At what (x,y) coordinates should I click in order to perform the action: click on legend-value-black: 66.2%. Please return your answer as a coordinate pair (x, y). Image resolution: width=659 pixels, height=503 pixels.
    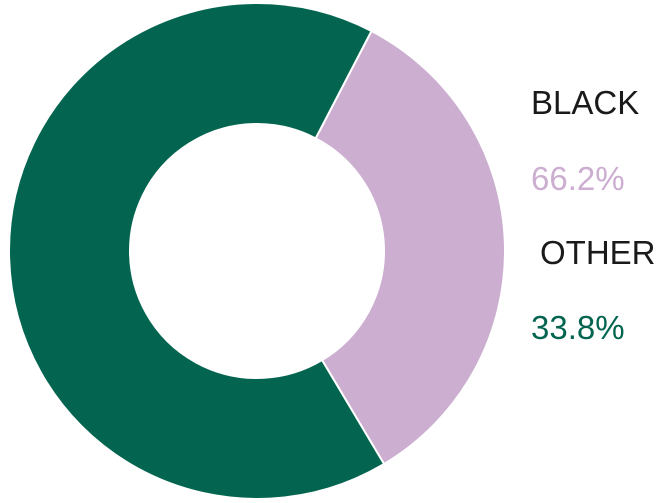
    Looking at the image, I should click on (578, 178).